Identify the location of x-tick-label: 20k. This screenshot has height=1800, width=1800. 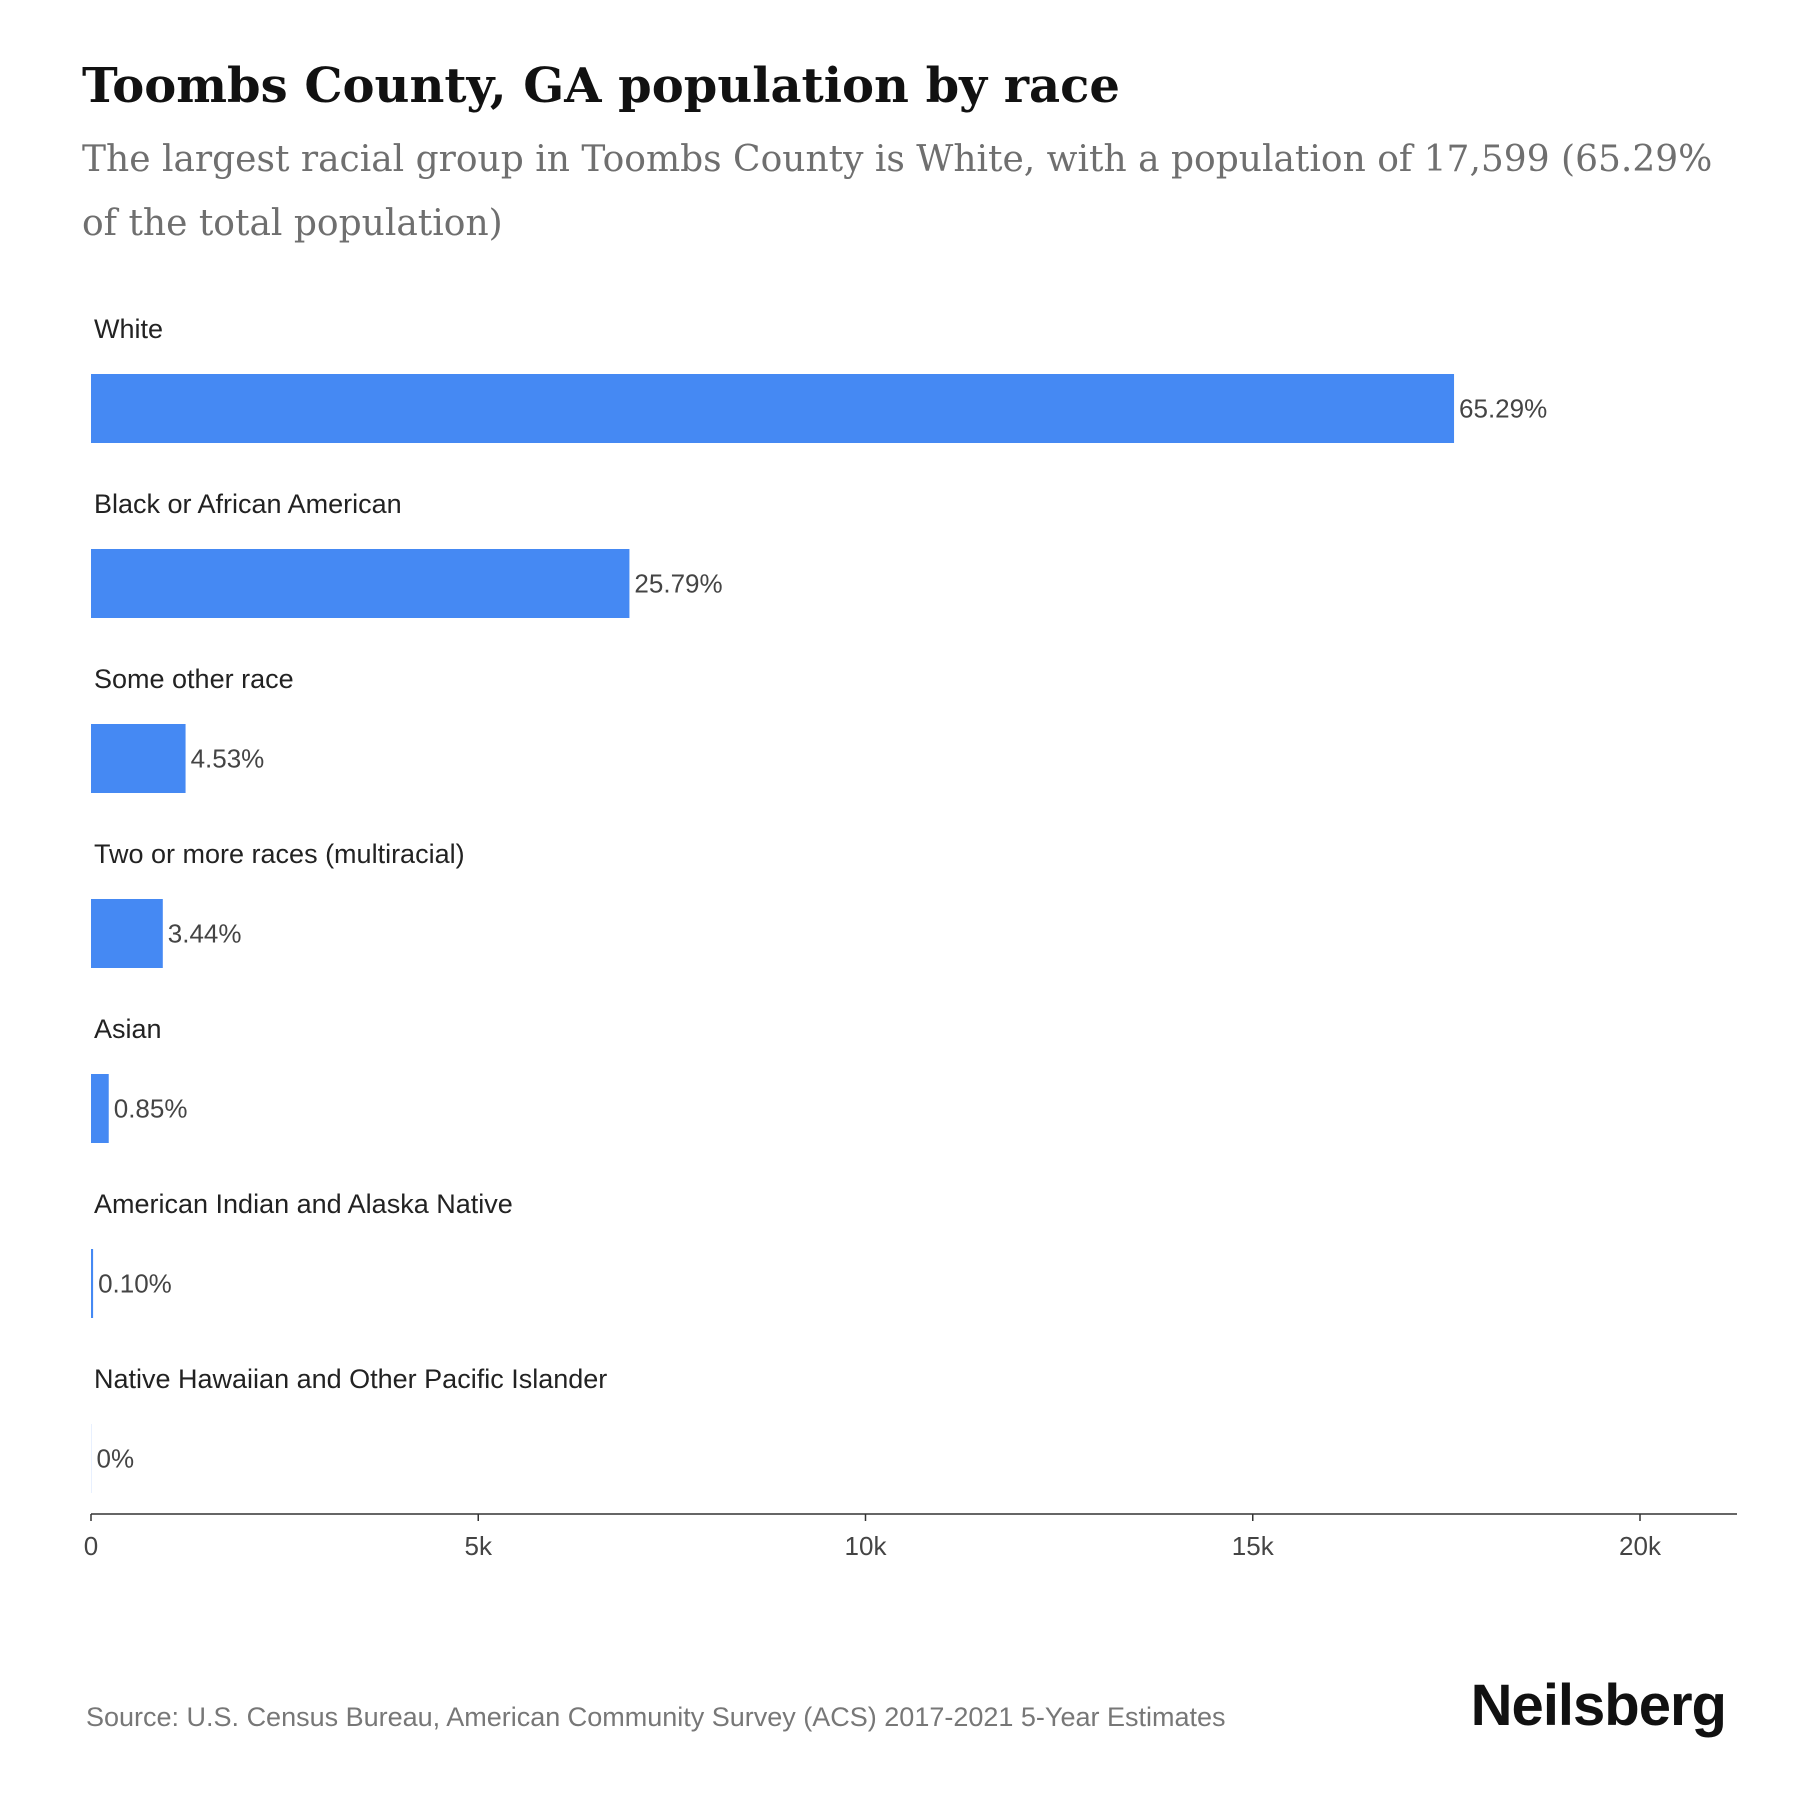
(1640, 1546).